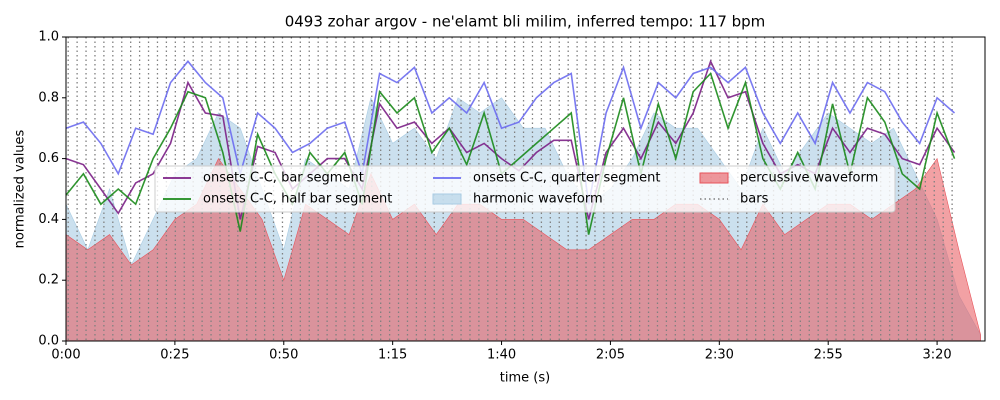  What do you see at coordinates (525, 378) in the screenshot?
I see `x-axis-label: time (s)` at bounding box center [525, 378].